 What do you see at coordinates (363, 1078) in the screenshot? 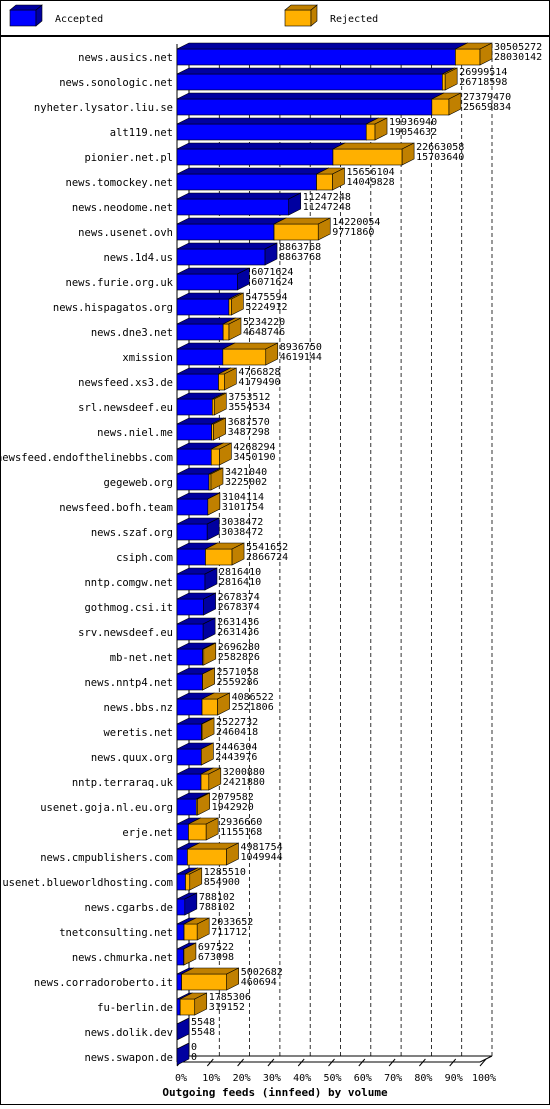
I see `x-tick-label: 60%` at bounding box center [363, 1078].